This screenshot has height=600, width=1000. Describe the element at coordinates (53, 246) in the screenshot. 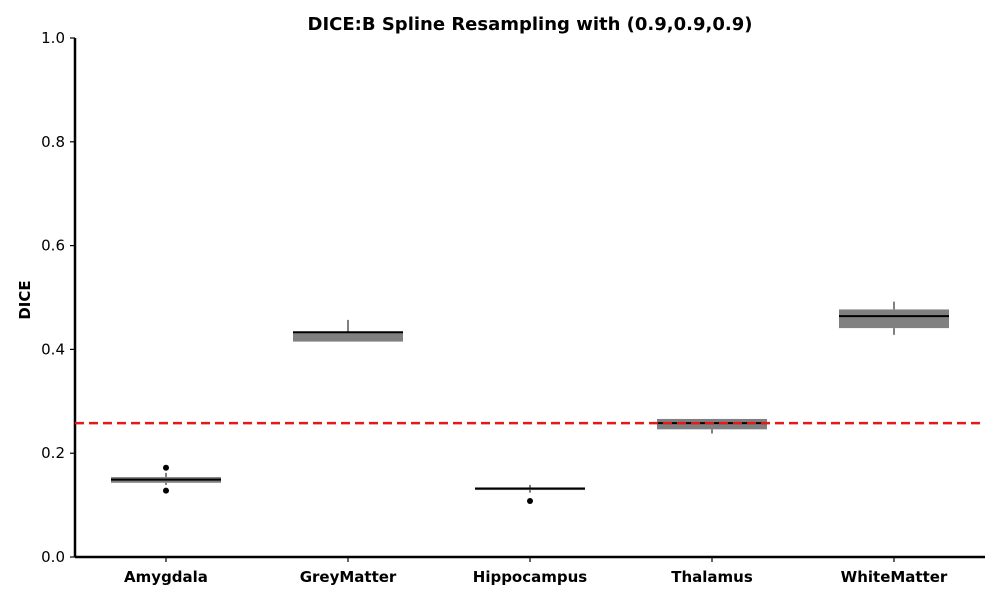

I see `y-tick-label: 0.6` at that location.